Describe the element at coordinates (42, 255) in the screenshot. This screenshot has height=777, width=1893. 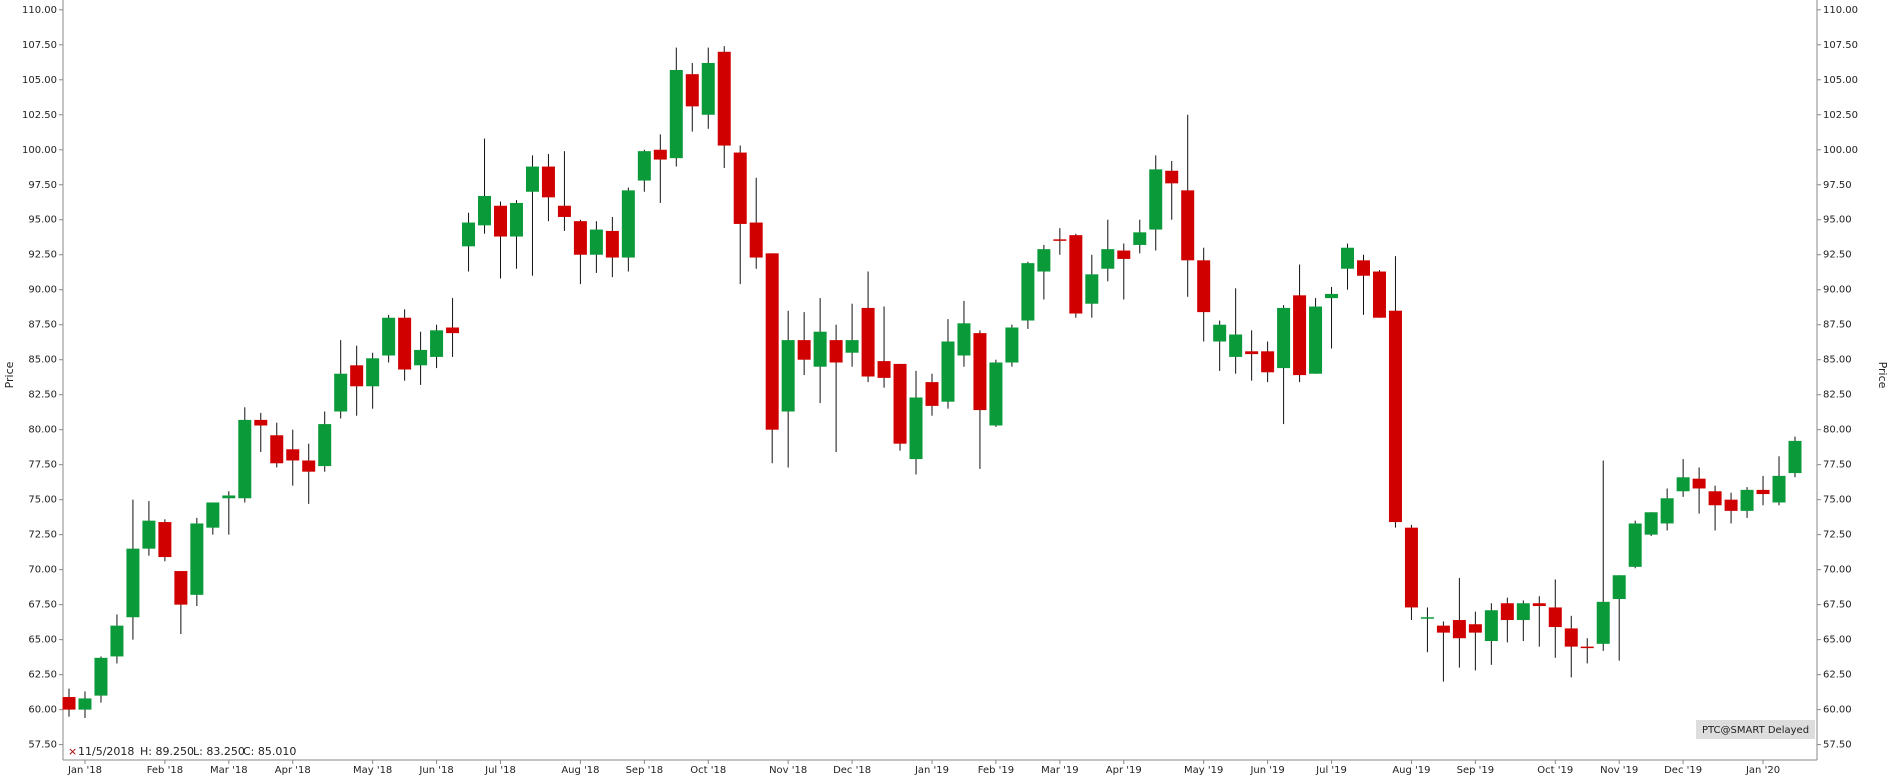
I see `y-tick-label: 92.50` at that location.